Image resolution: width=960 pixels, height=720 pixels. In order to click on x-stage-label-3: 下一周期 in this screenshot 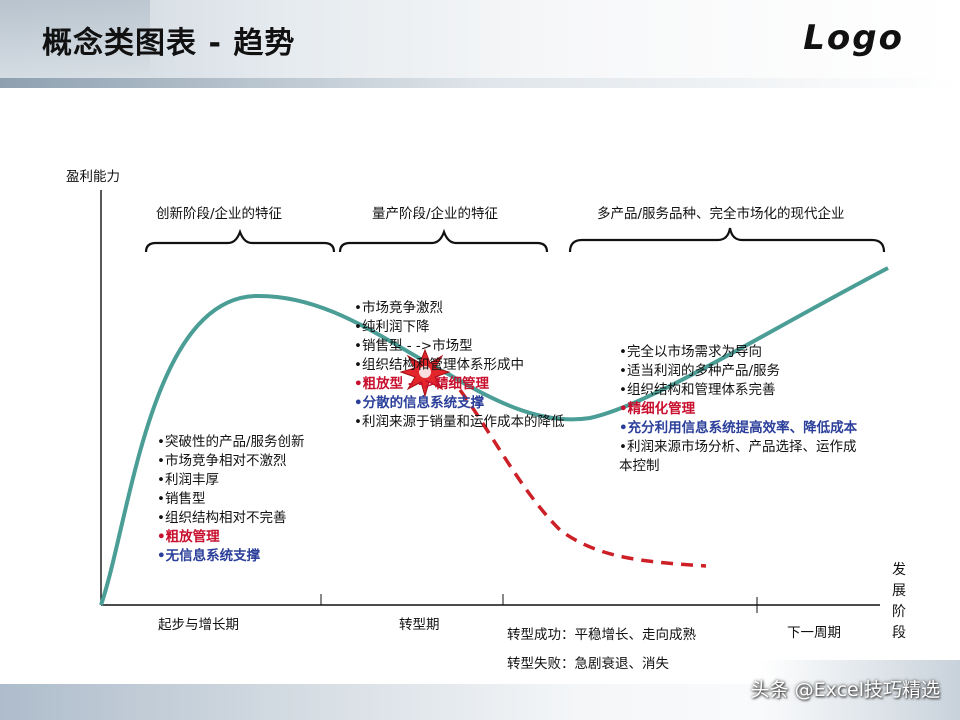, I will do `click(814, 633)`.